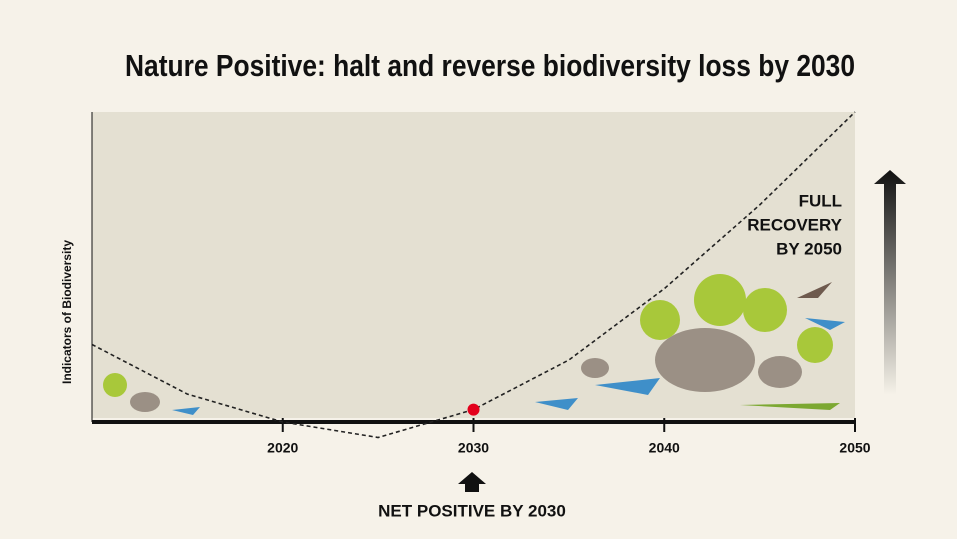 This screenshot has height=539, width=957. What do you see at coordinates (664, 448) in the screenshot?
I see `x-tick-label: 2040` at bounding box center [664, 448].